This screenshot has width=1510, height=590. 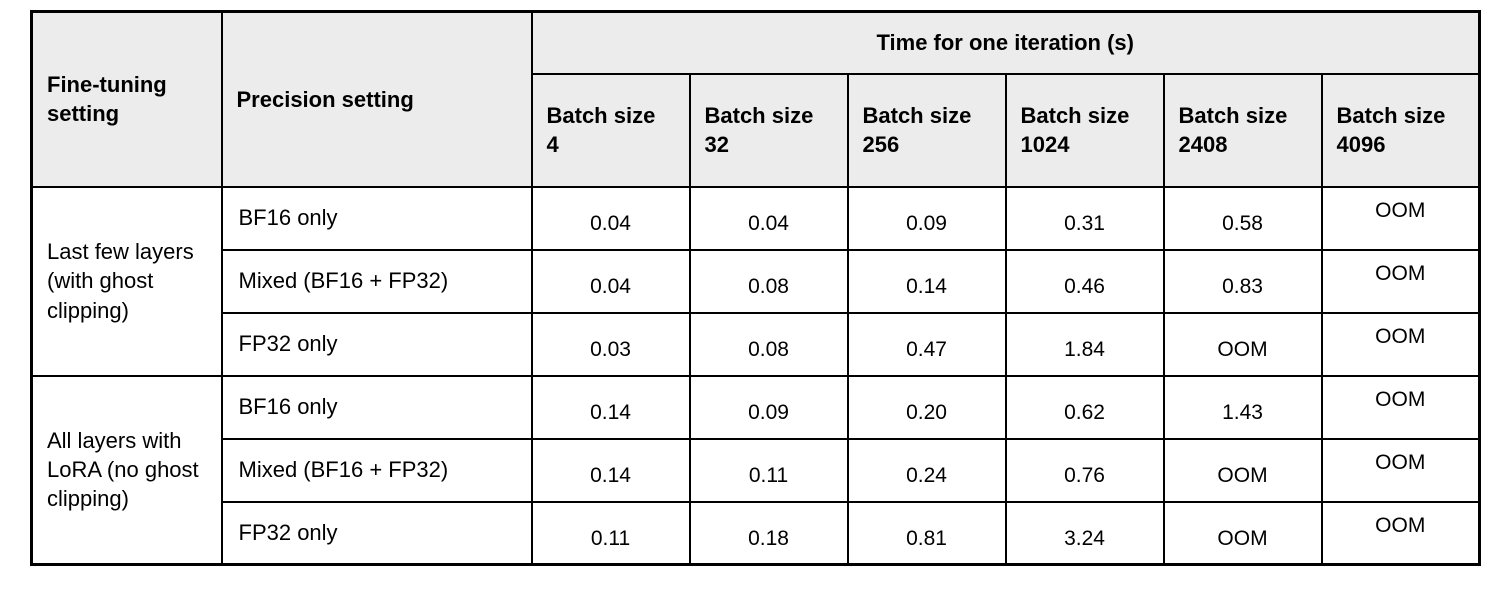 I want to click on value-cell: 1.84, so click(x=1084, y=344).